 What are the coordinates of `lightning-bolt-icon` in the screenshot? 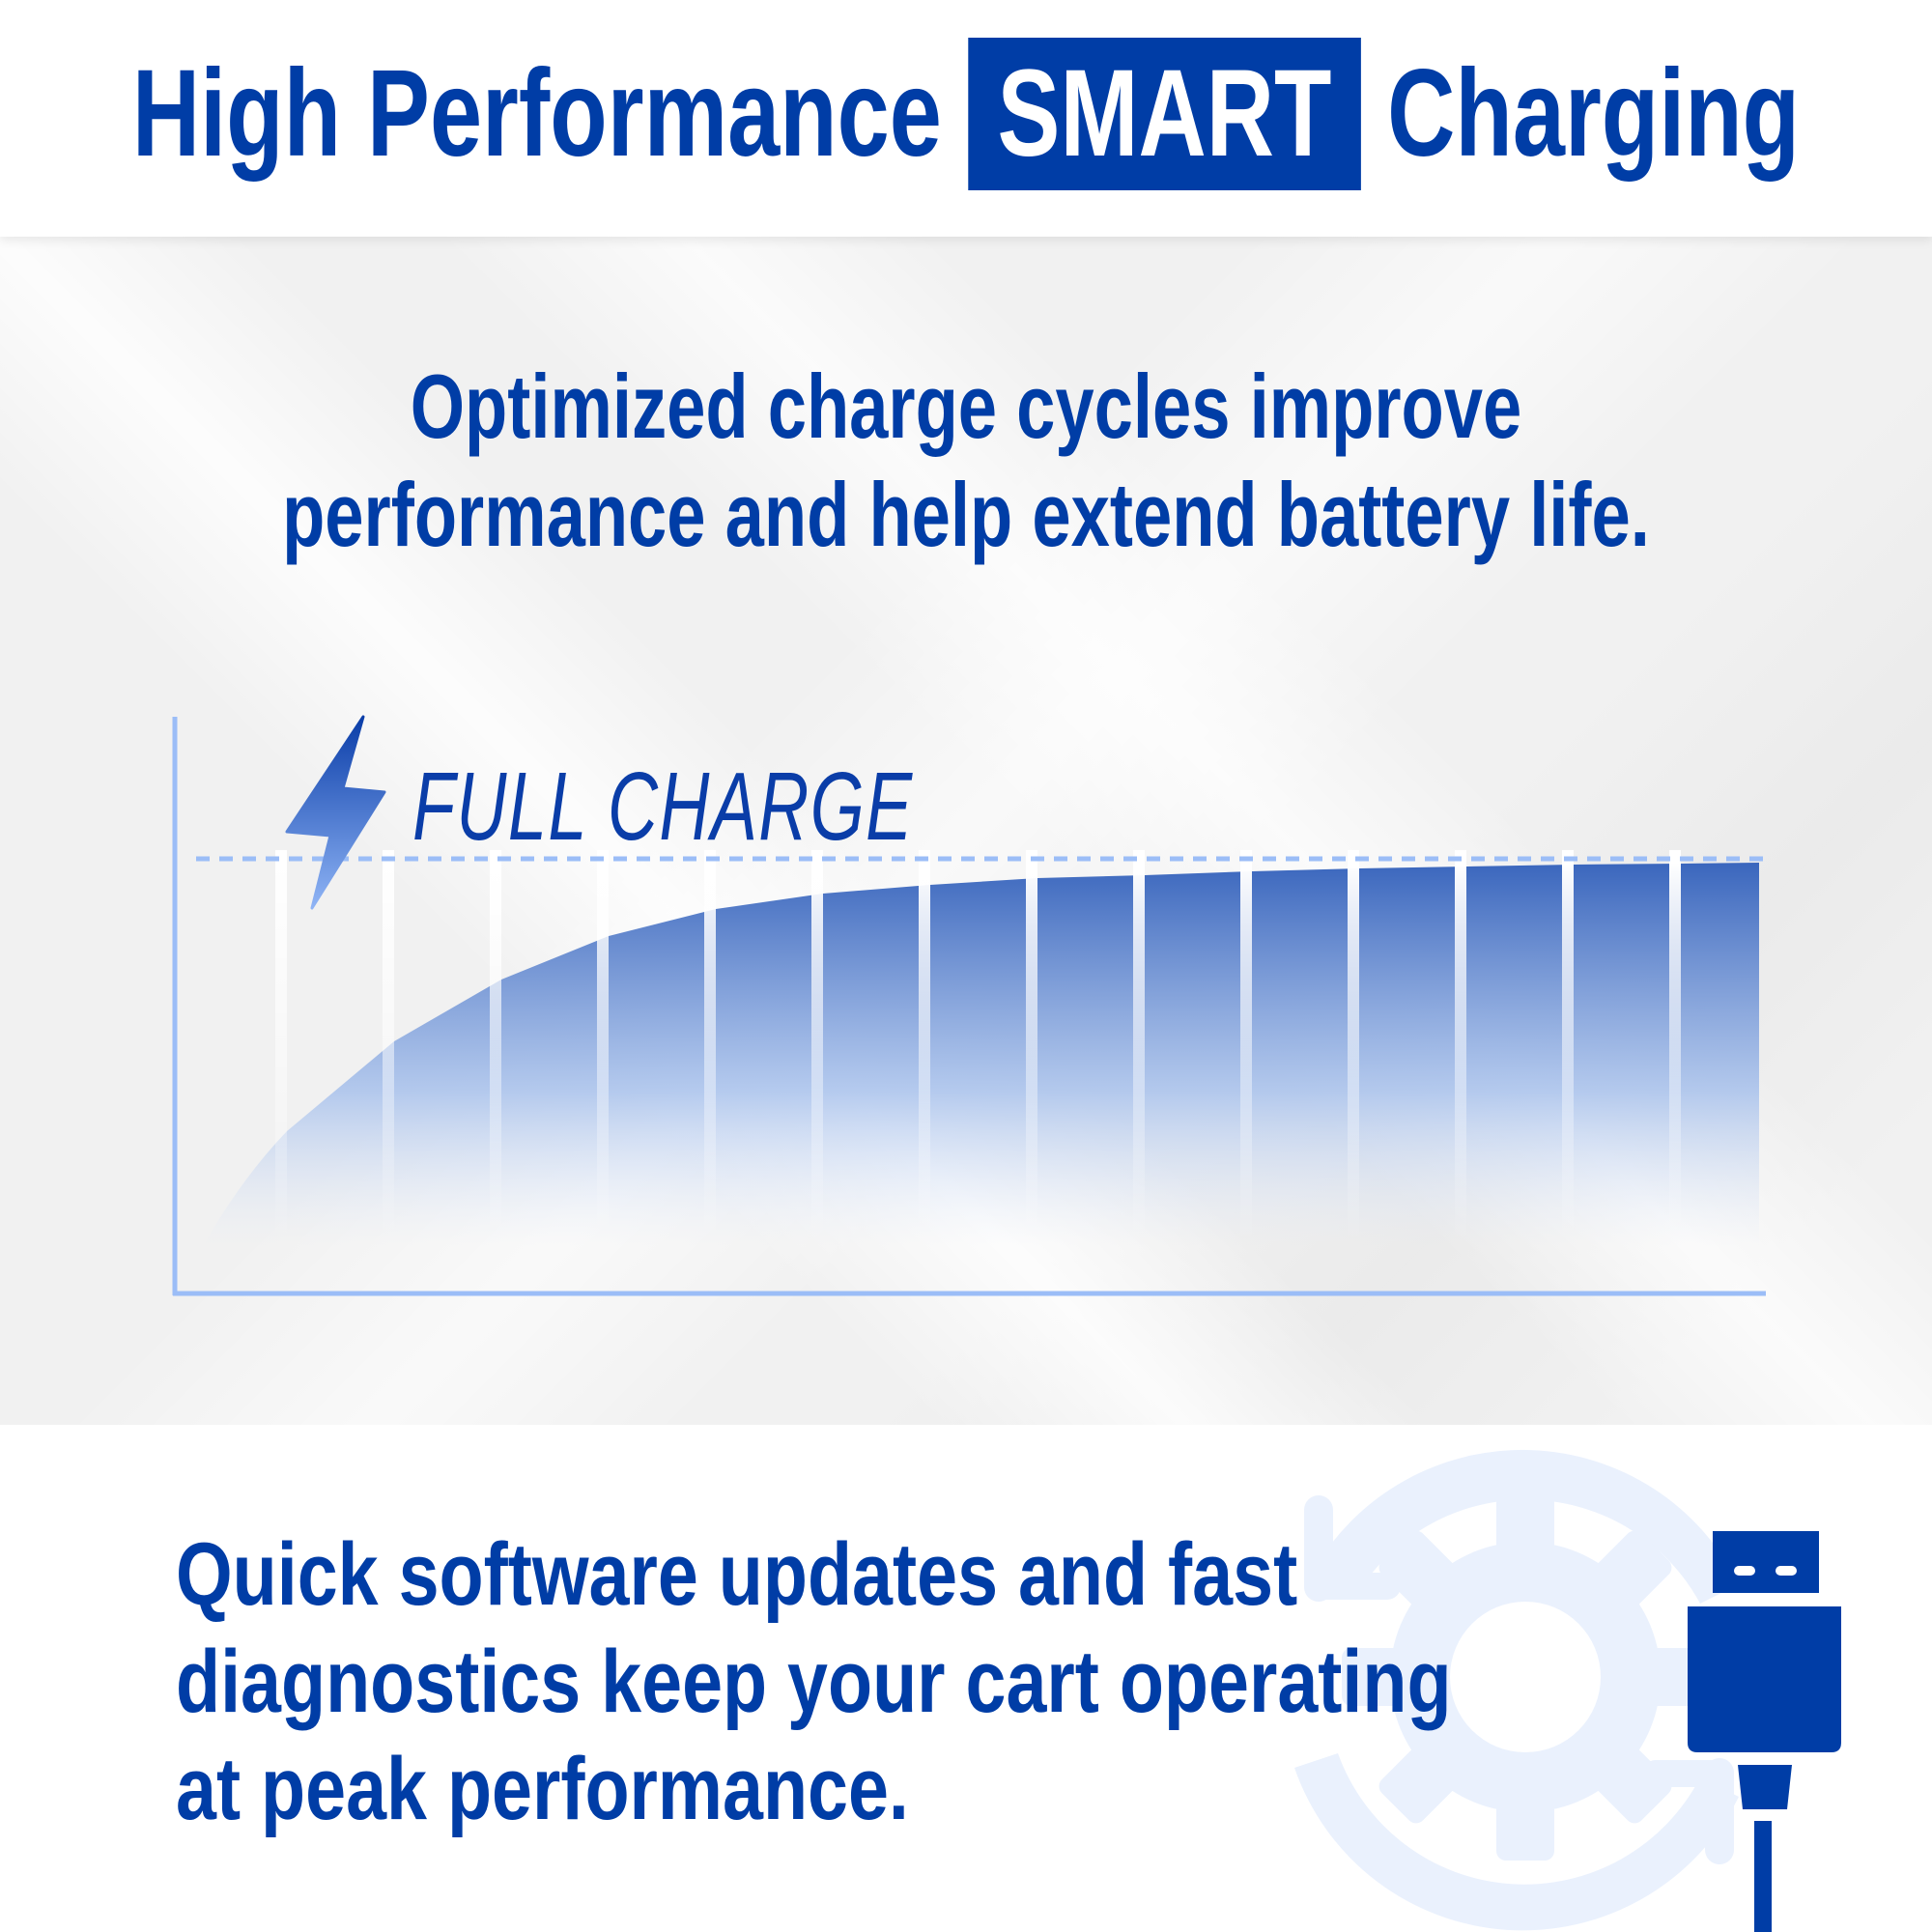 It's located at (335, 812).